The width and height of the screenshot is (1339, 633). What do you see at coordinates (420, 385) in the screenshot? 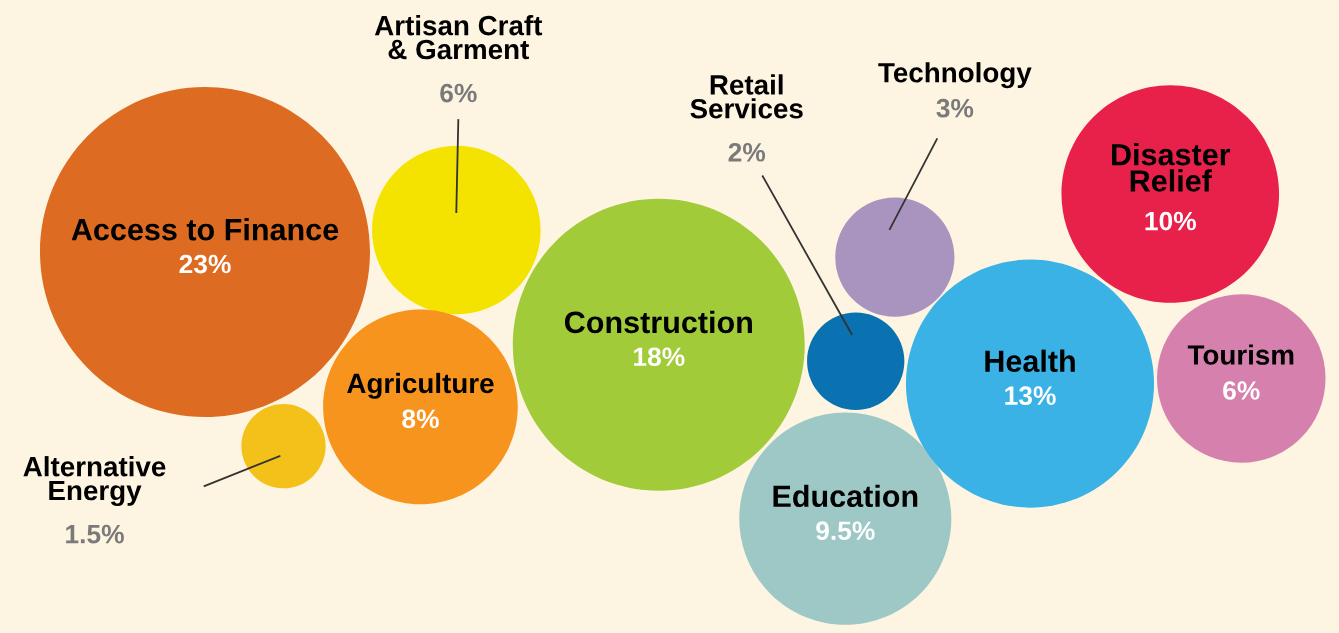
I see `category-label: Agriculture` at bounding box center [420, 385].